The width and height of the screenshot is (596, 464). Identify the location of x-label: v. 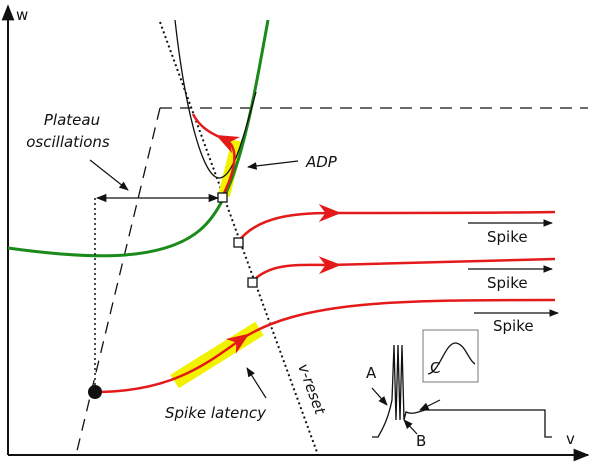
(570, 439).